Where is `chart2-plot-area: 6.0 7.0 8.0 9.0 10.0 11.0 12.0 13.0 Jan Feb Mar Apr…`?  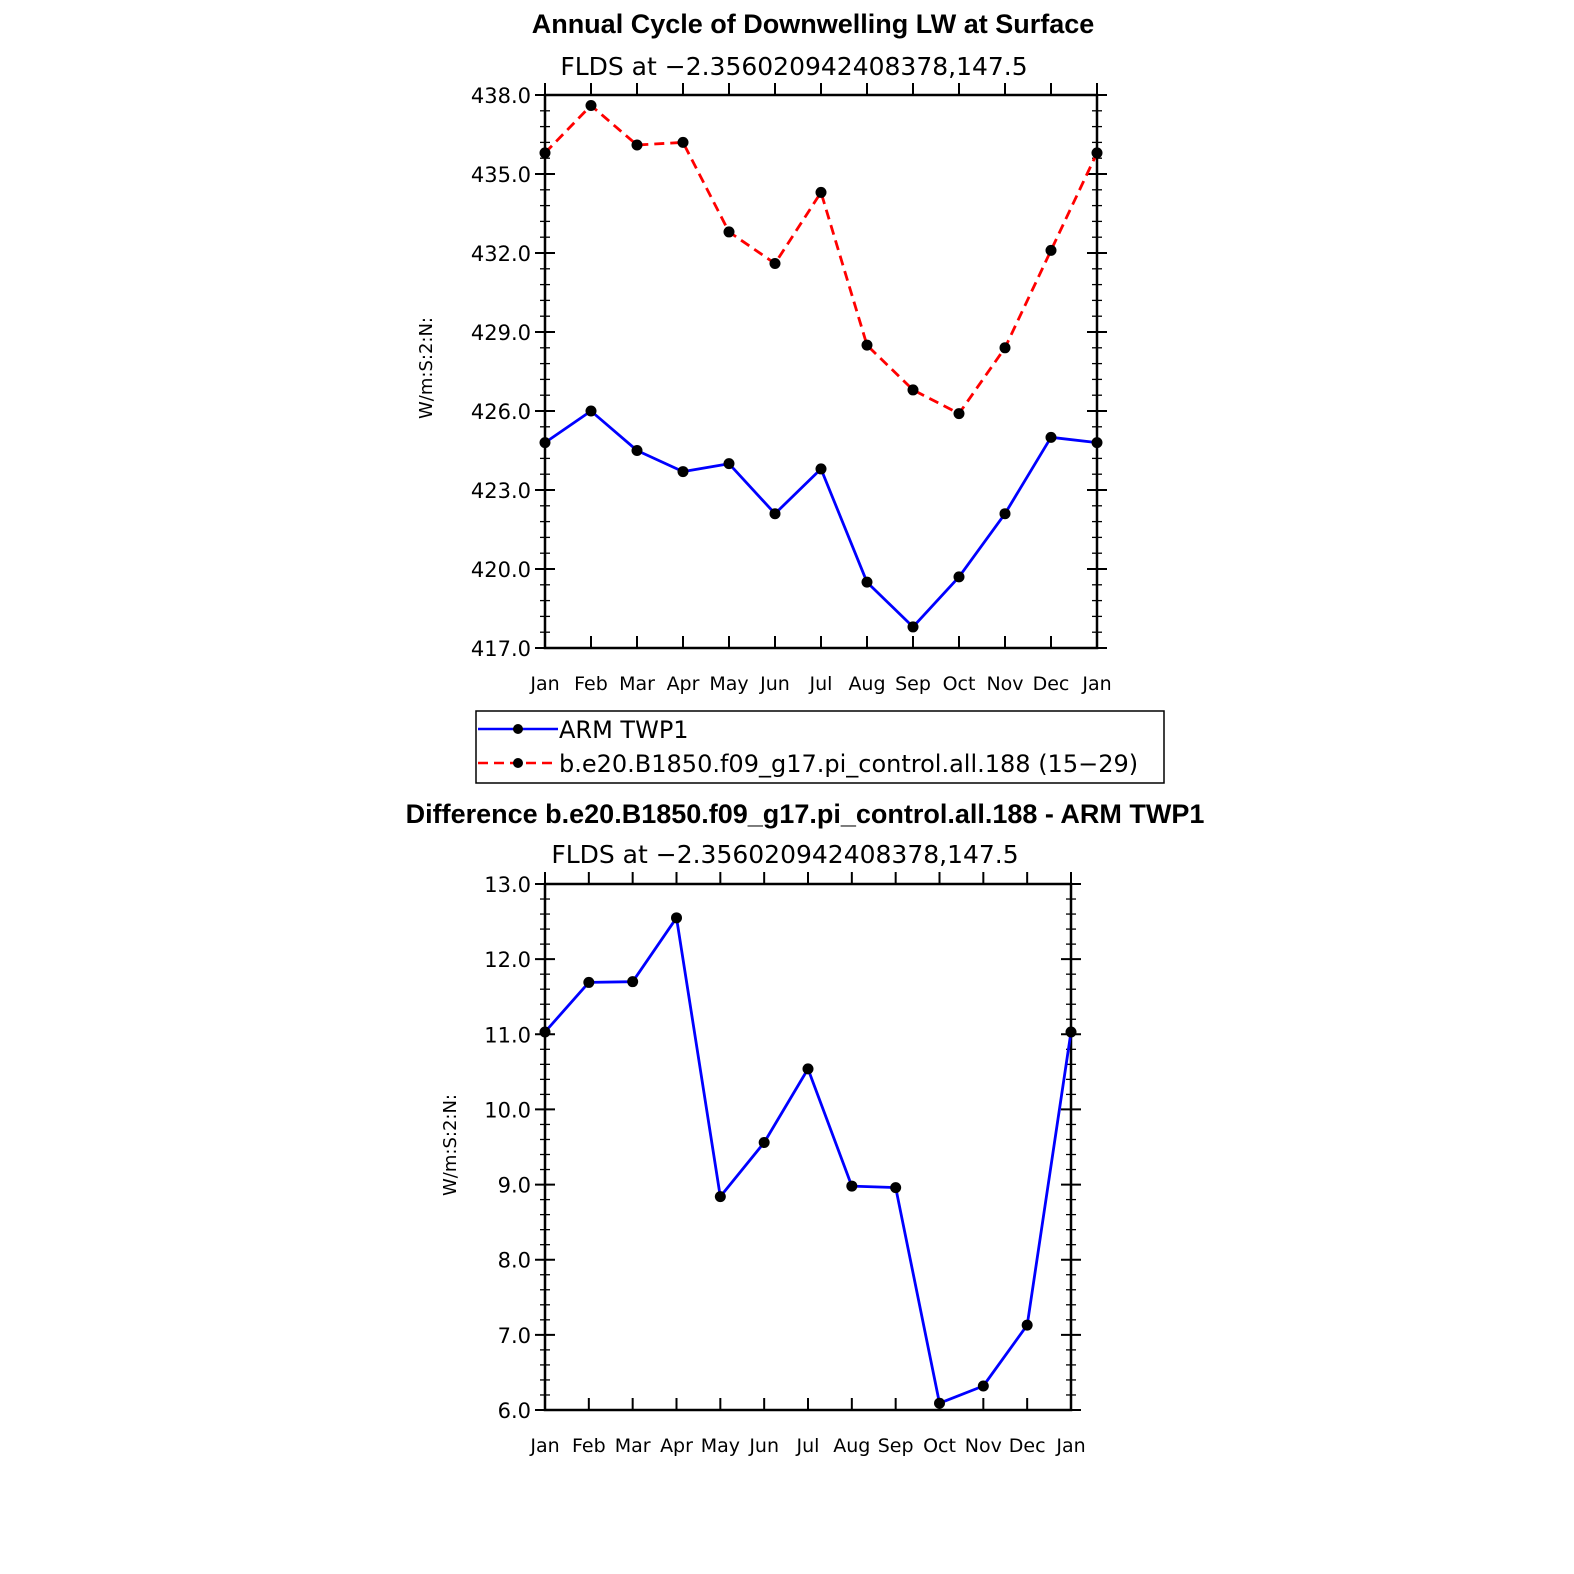 chart2-plot-area: 6.0 7.0 8.0 9.0 10.0 11.0 12.0 13.0 Jan Feb Mar Apr… is located at coordinates (785, 1164).